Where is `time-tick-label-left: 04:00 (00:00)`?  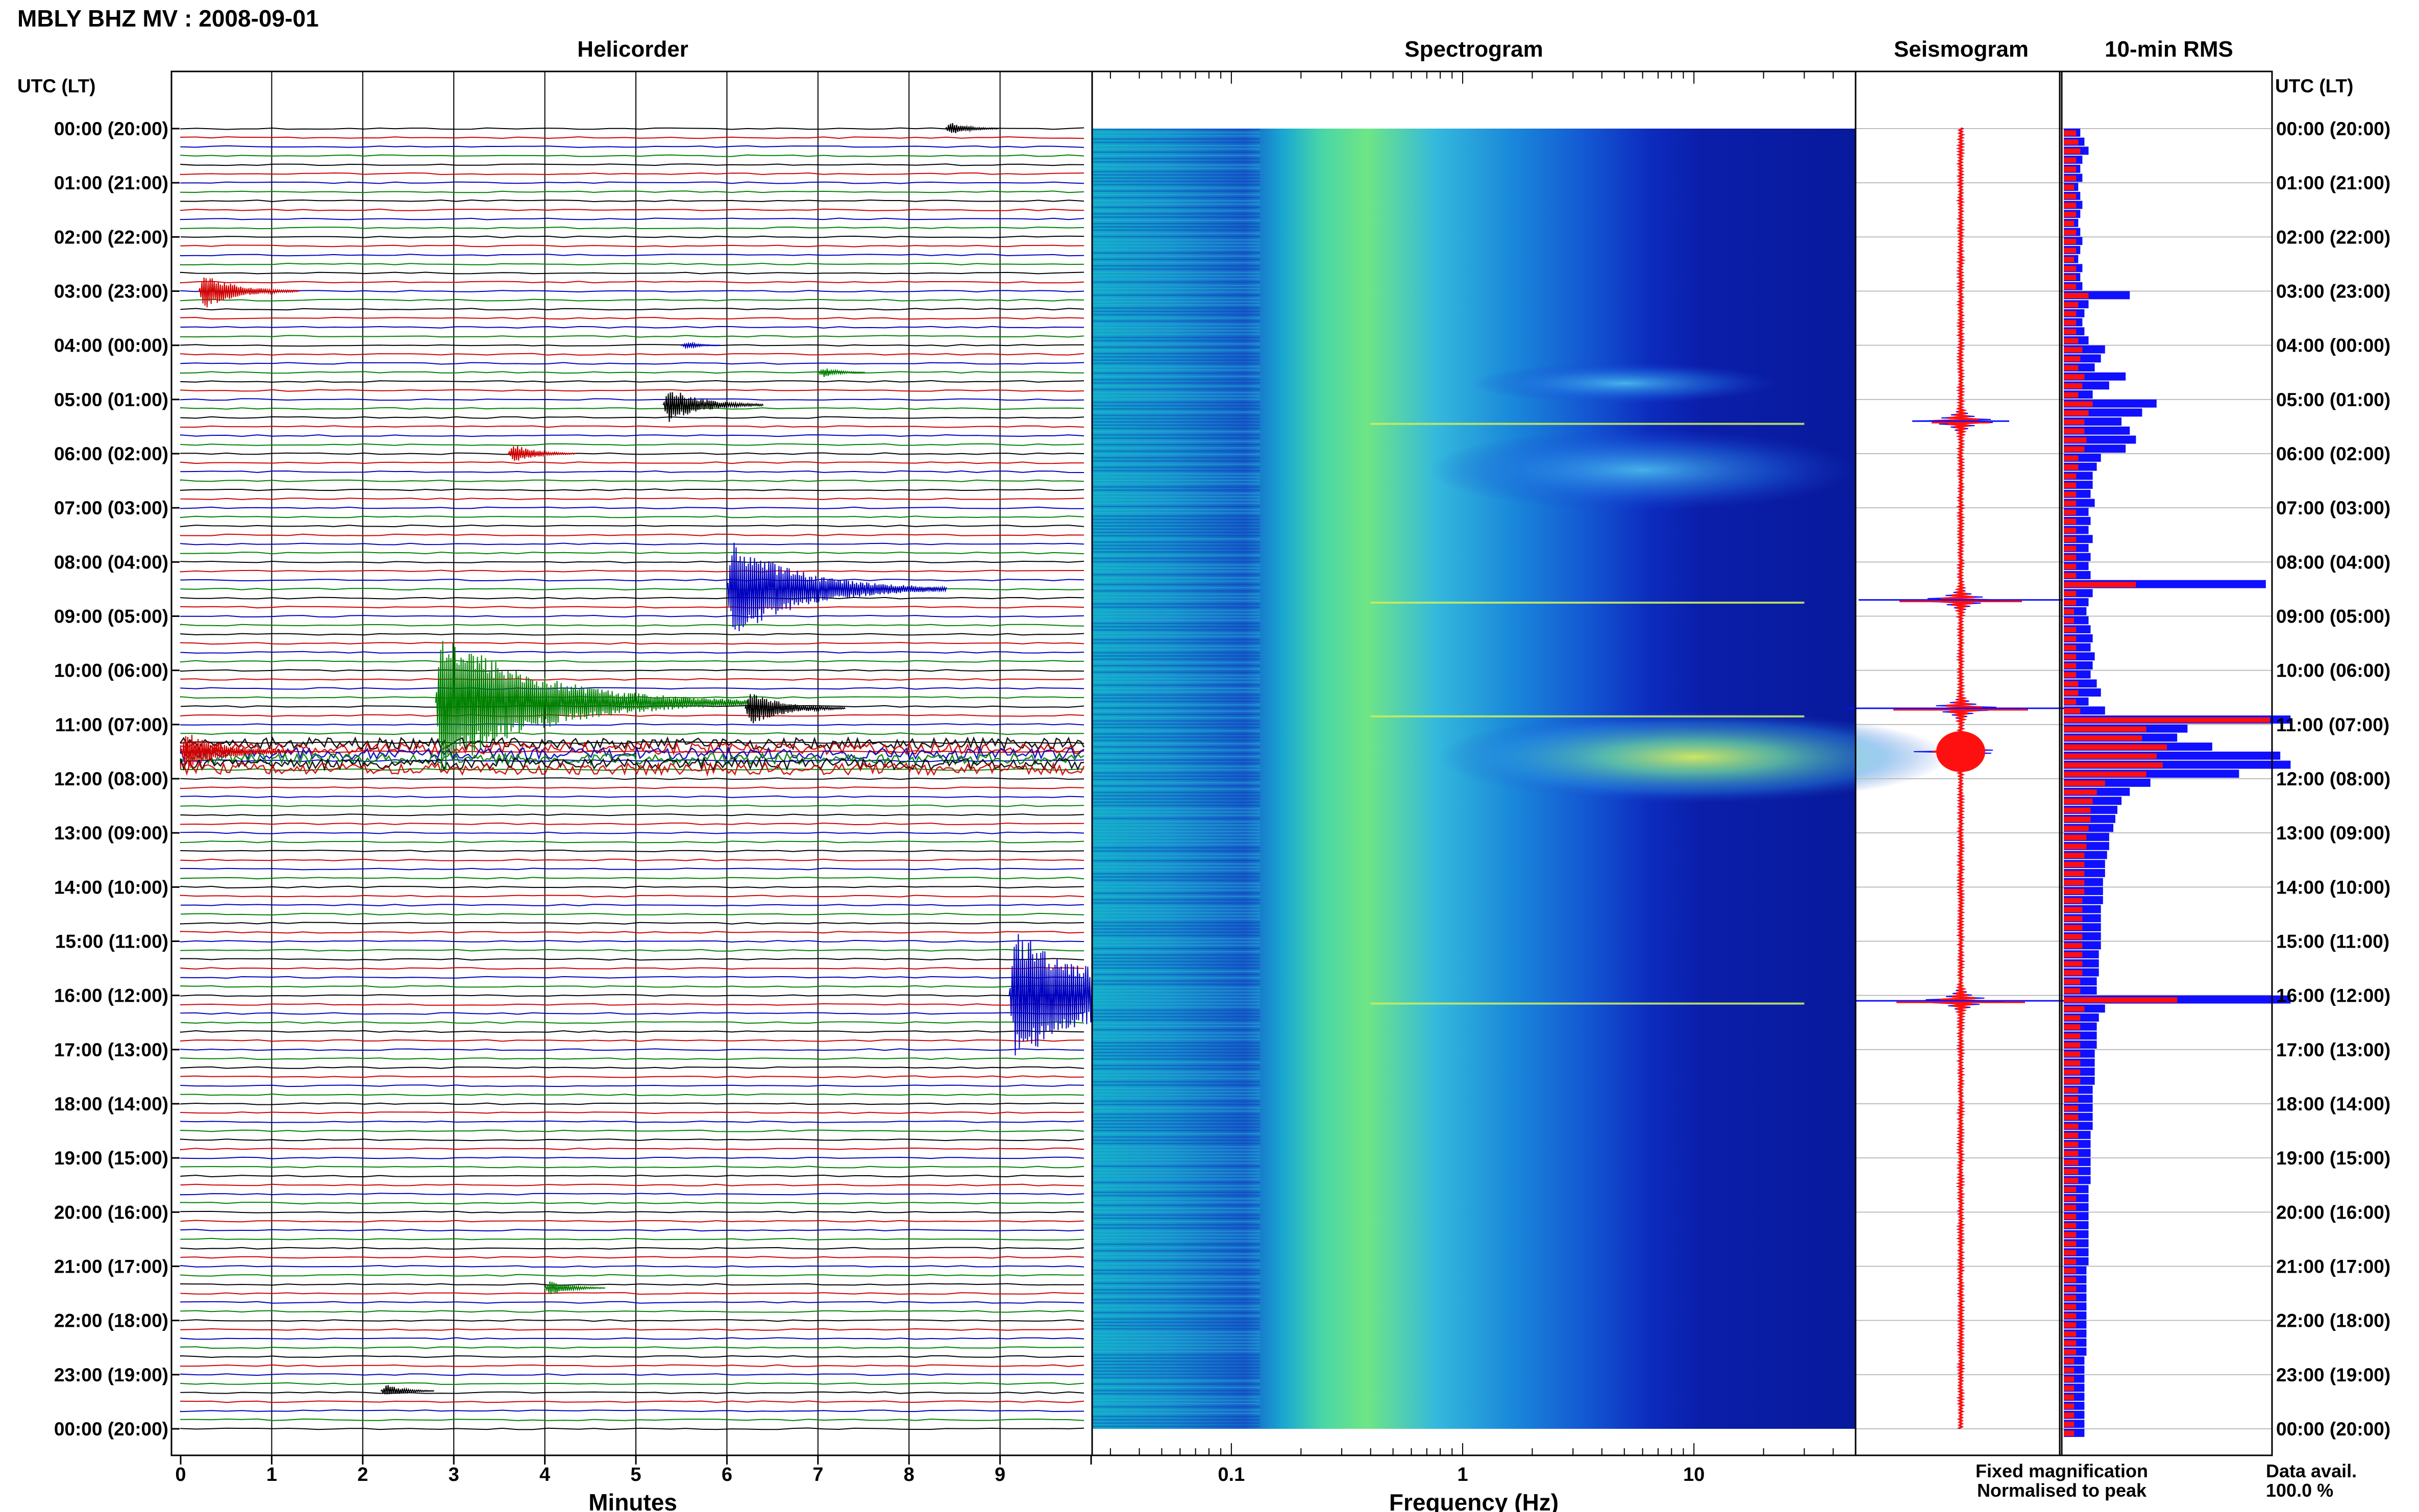
time-tick-label-left: 04:00 (00:00) is located at coordinates (111, 345).